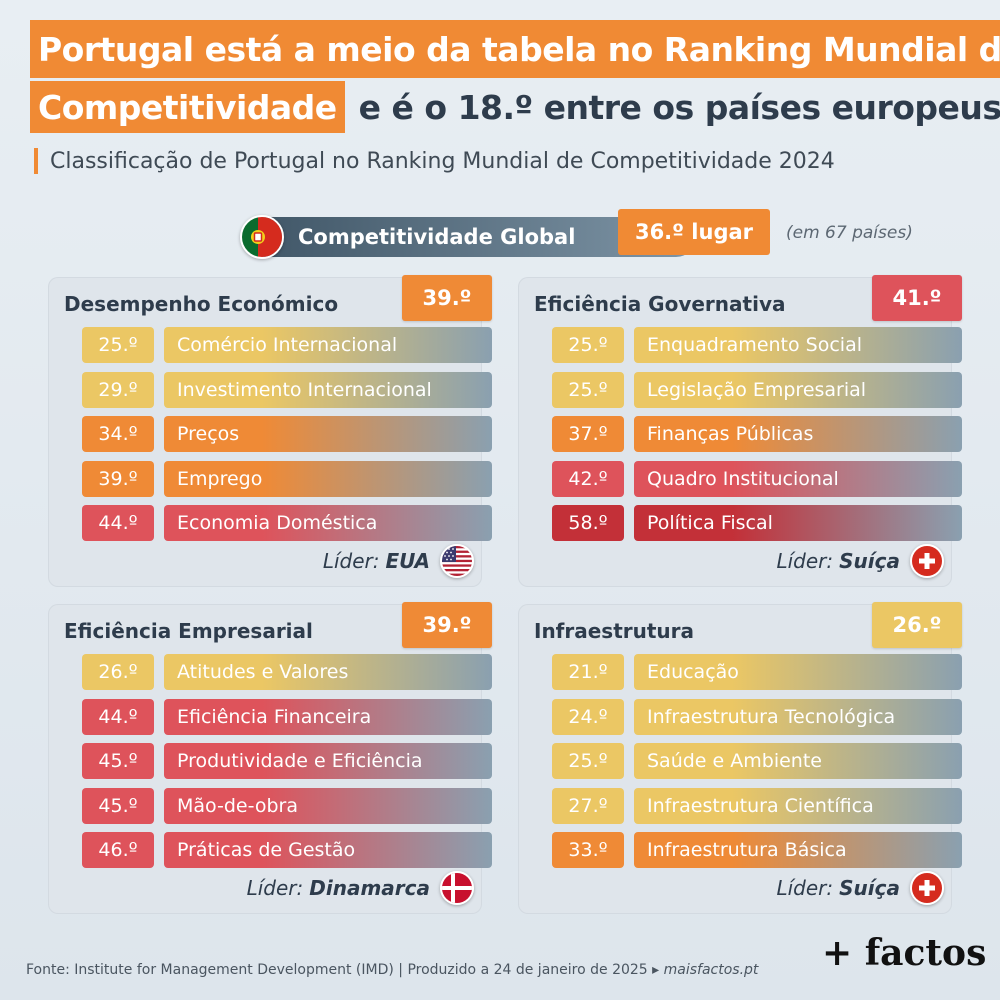 The height and width of the screenshot is (1000, 1000). I want to click on panel-title: Eficiência Empresarial, so click(188, 631).